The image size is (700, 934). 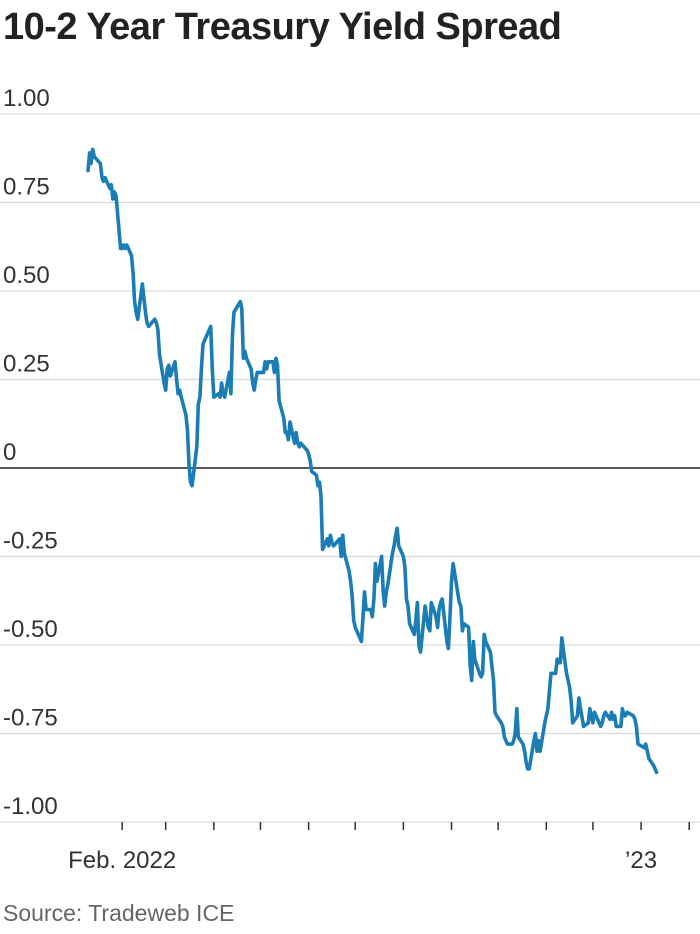 I want to click on y-tick-label-0: 1.00, so click(x=26, y=98).